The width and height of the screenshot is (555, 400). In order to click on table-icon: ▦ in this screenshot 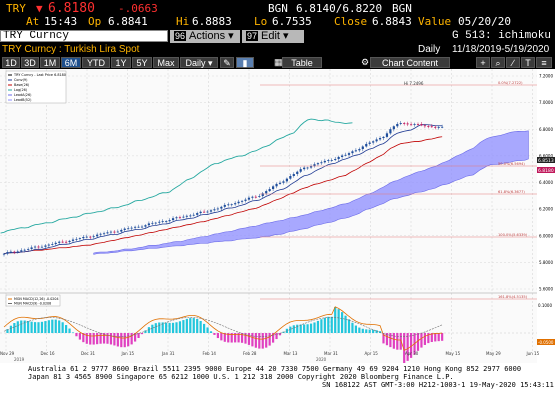, I will do `click(278, 62)`.